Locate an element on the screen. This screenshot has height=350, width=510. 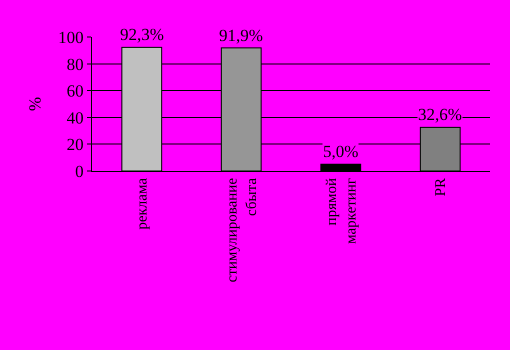
x-tick-label: PR is located at coordinates (441, 187).